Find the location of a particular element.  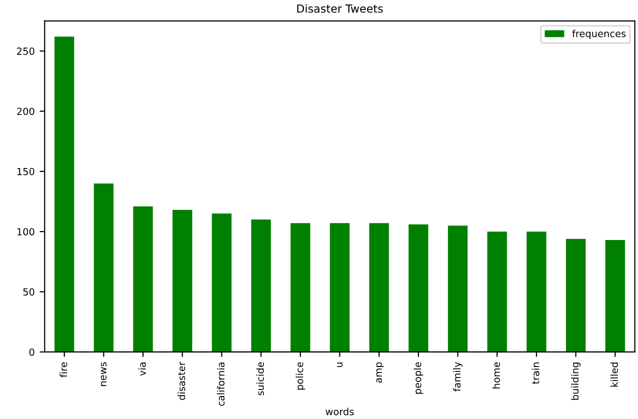

y-tick-label: 0 is located at coordinates (31, 352).